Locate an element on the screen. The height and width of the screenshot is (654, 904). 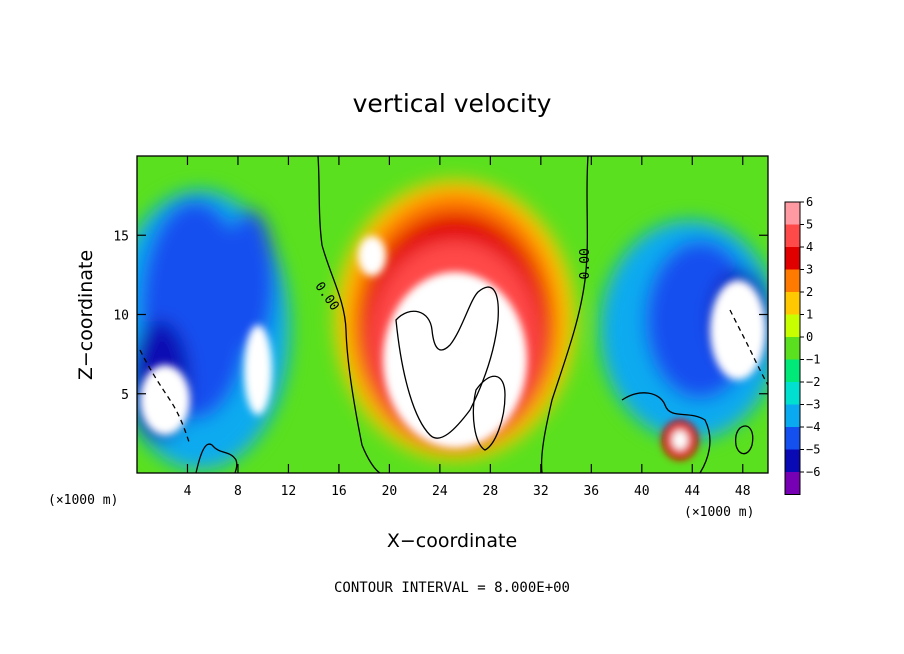
chart-title: vertical velocity is located at coordinates (452, 103).